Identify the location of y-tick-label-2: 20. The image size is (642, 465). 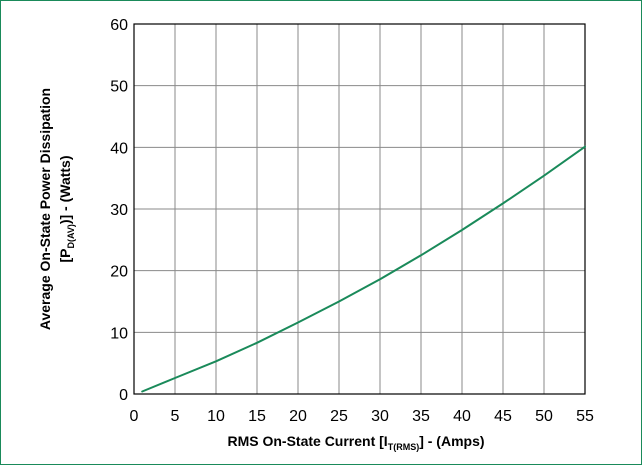
(119, 272).